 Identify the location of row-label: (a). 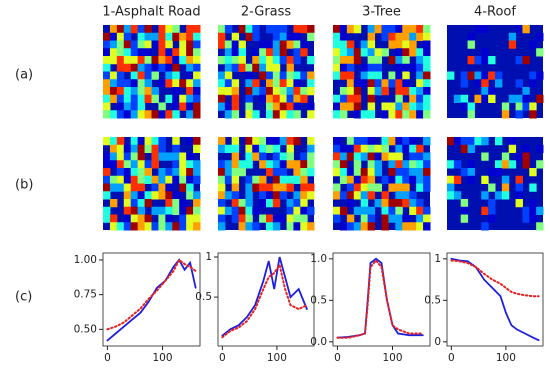
(24, 75).